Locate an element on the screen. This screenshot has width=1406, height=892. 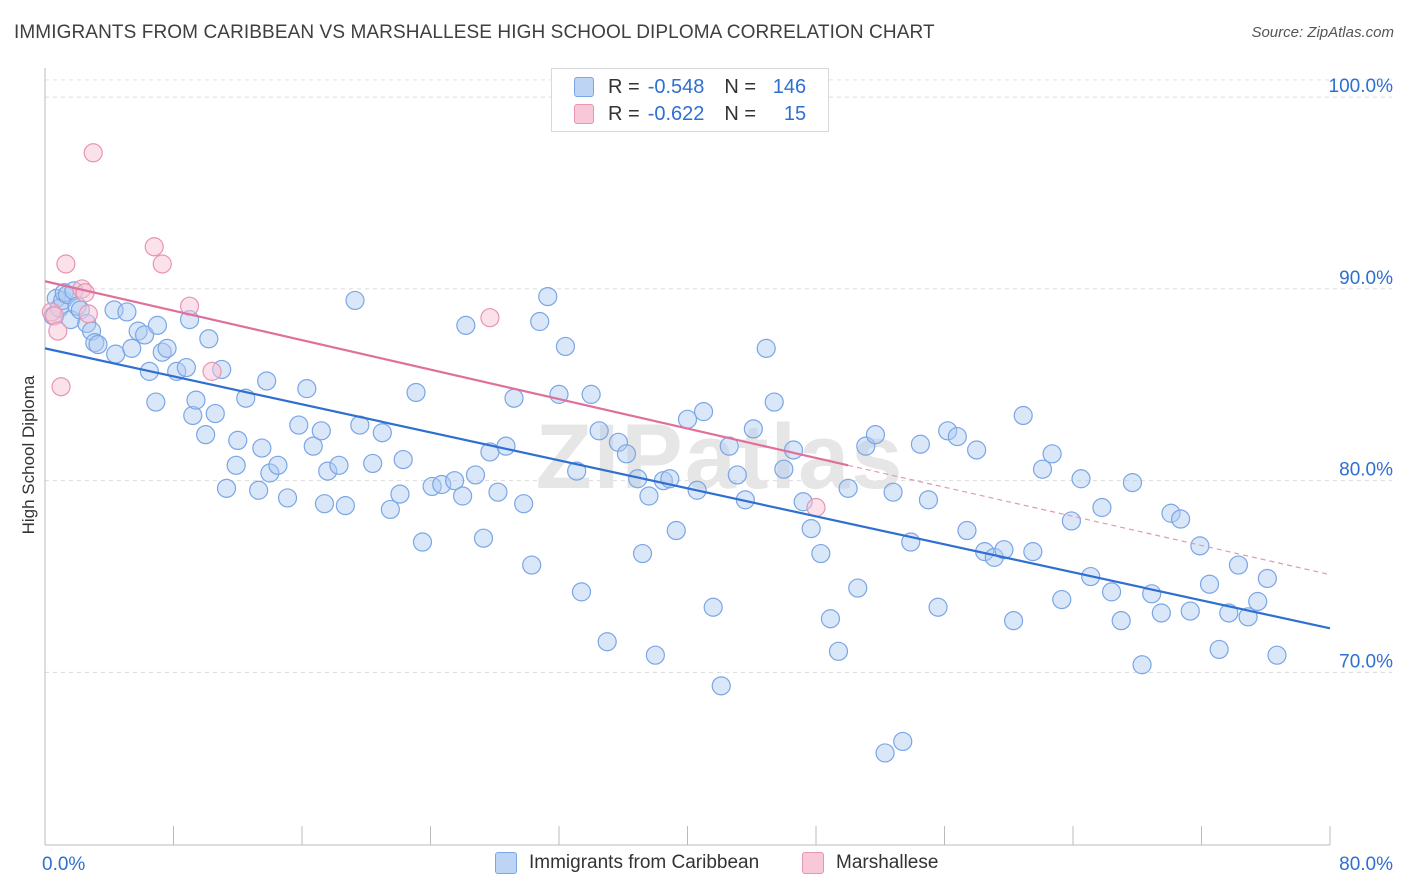
trend-line-marshallese is located at coordinates (446, 373).